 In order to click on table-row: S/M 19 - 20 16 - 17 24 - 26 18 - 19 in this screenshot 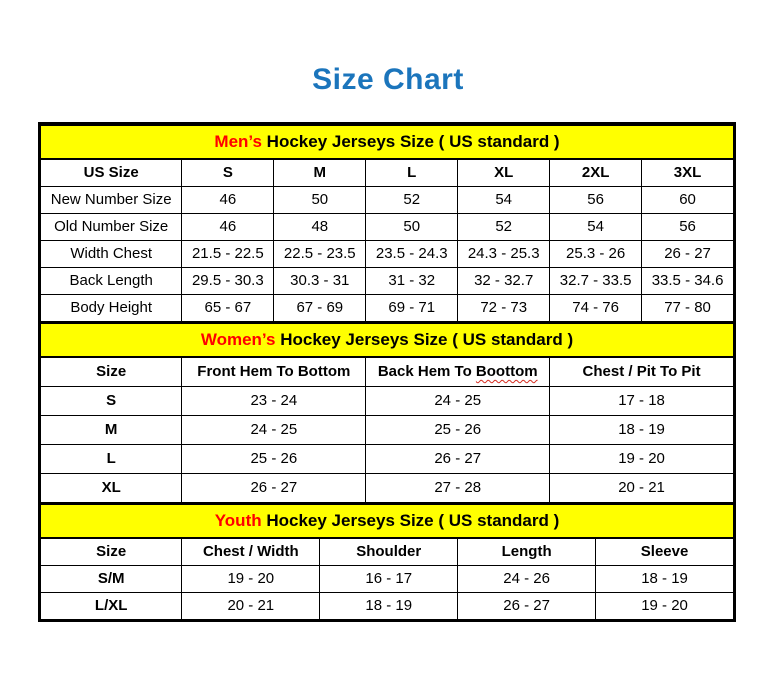, I will do `click(386, 579)`.